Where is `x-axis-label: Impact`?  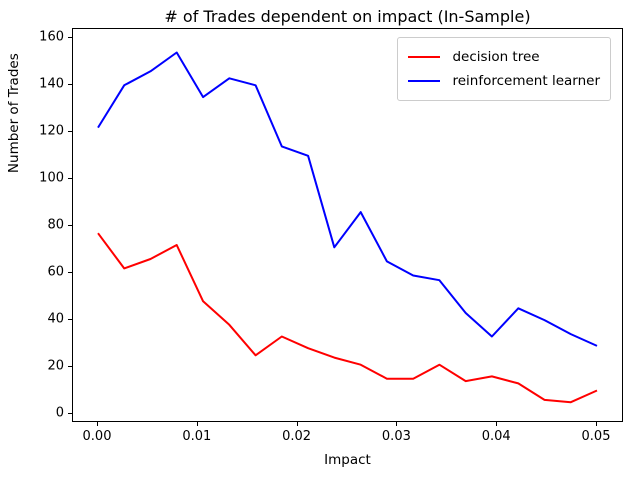 x-axis-label: Impact is located at coordinates (347, 460).